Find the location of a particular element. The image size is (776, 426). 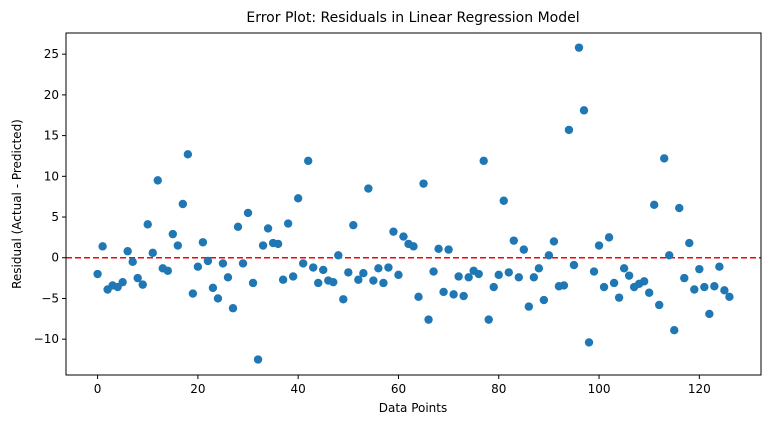

x-axis: 0 20 40 60 80 100 120 is located at coordinates (402, 385).